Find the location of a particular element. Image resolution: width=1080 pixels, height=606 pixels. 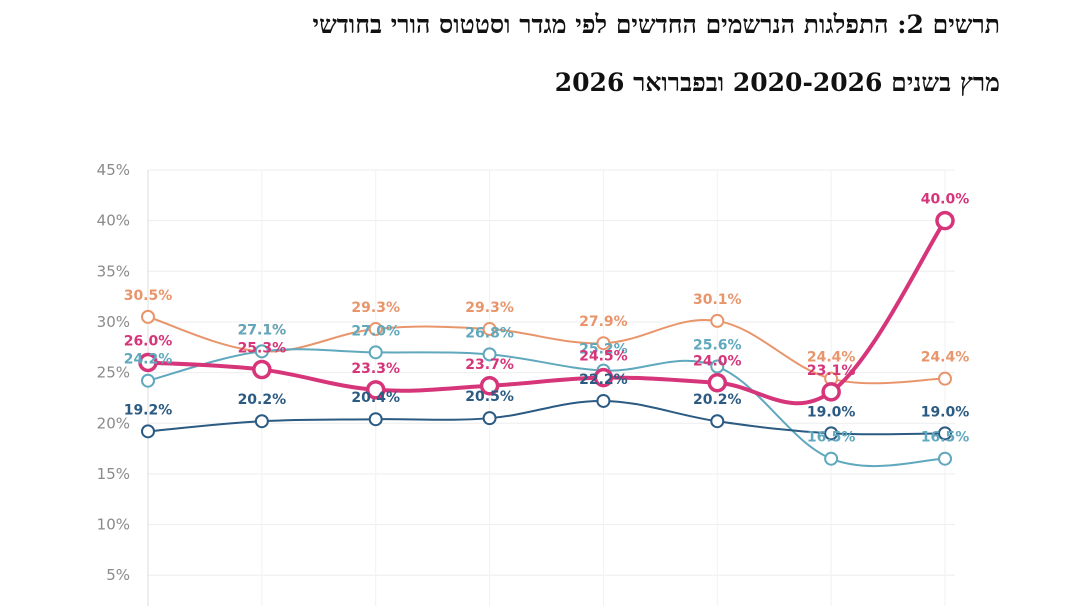

y-axis: 5% 10% 15% 20% 25% 30% 35% 40% 45% is located at coordinates (123, 383).